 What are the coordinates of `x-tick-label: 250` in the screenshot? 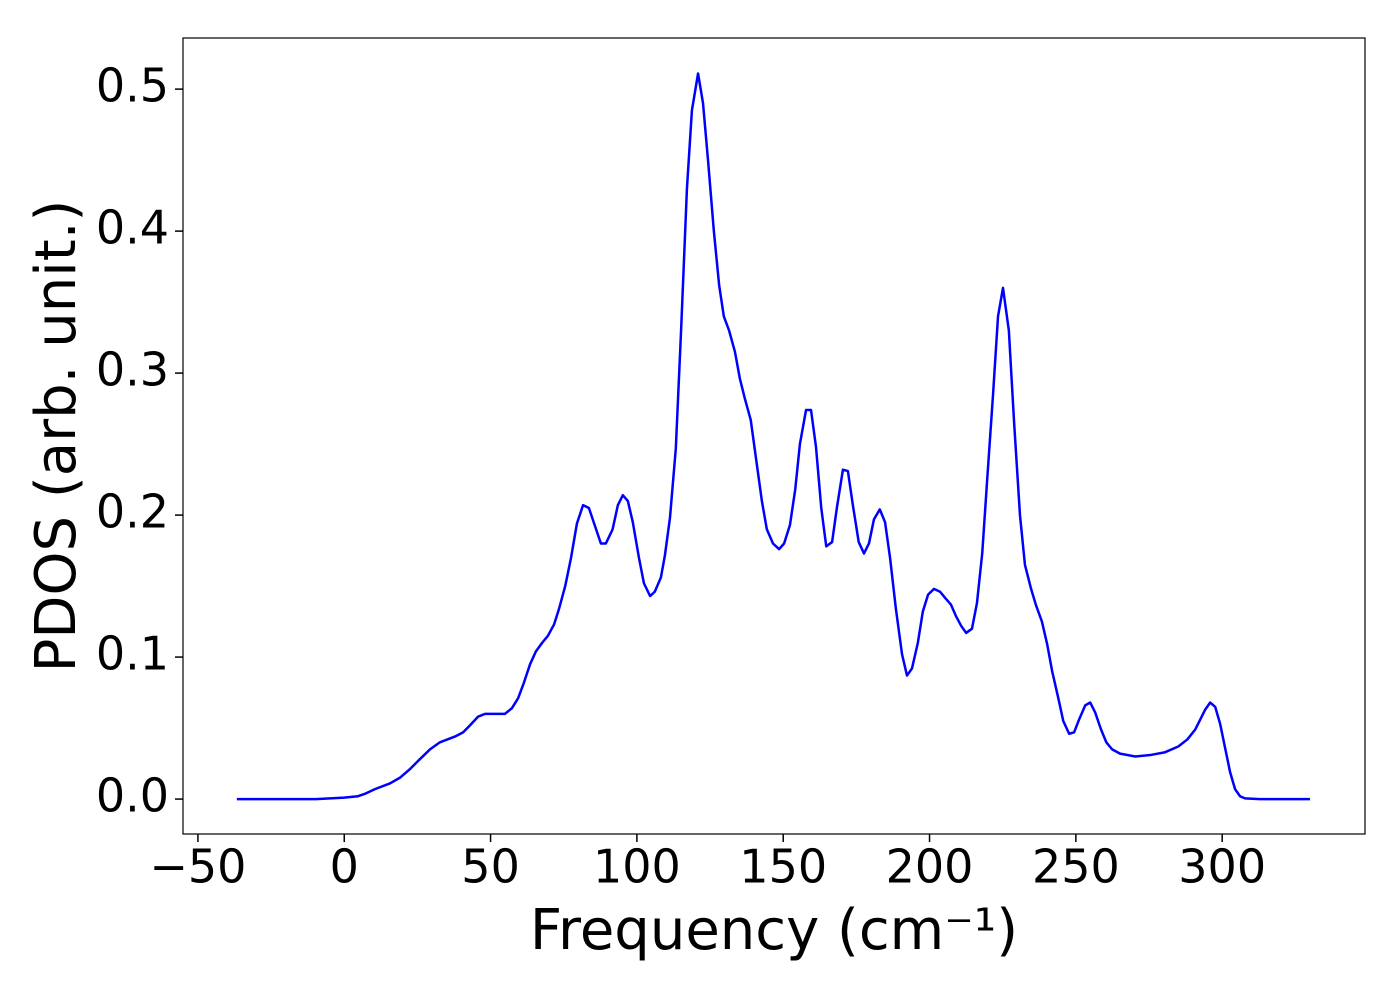 It's located at (1076, 867).